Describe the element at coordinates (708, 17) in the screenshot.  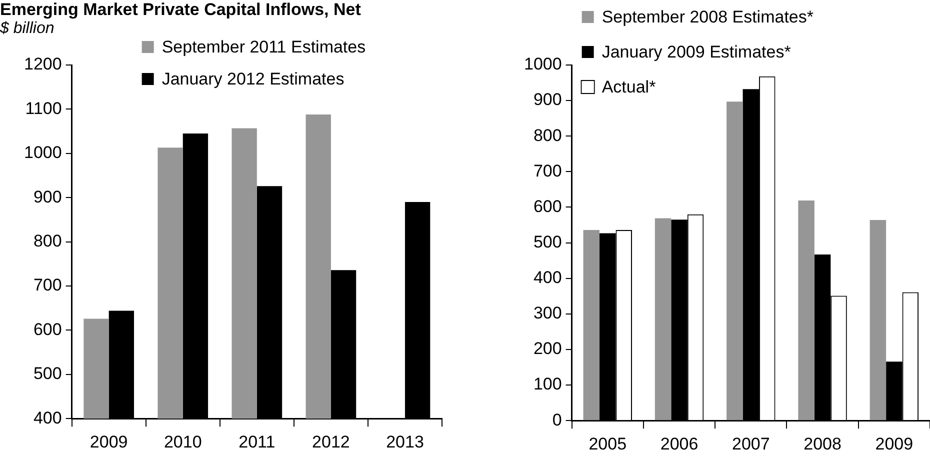
I see `legend-label: September 2008 Estimates*` at that location.